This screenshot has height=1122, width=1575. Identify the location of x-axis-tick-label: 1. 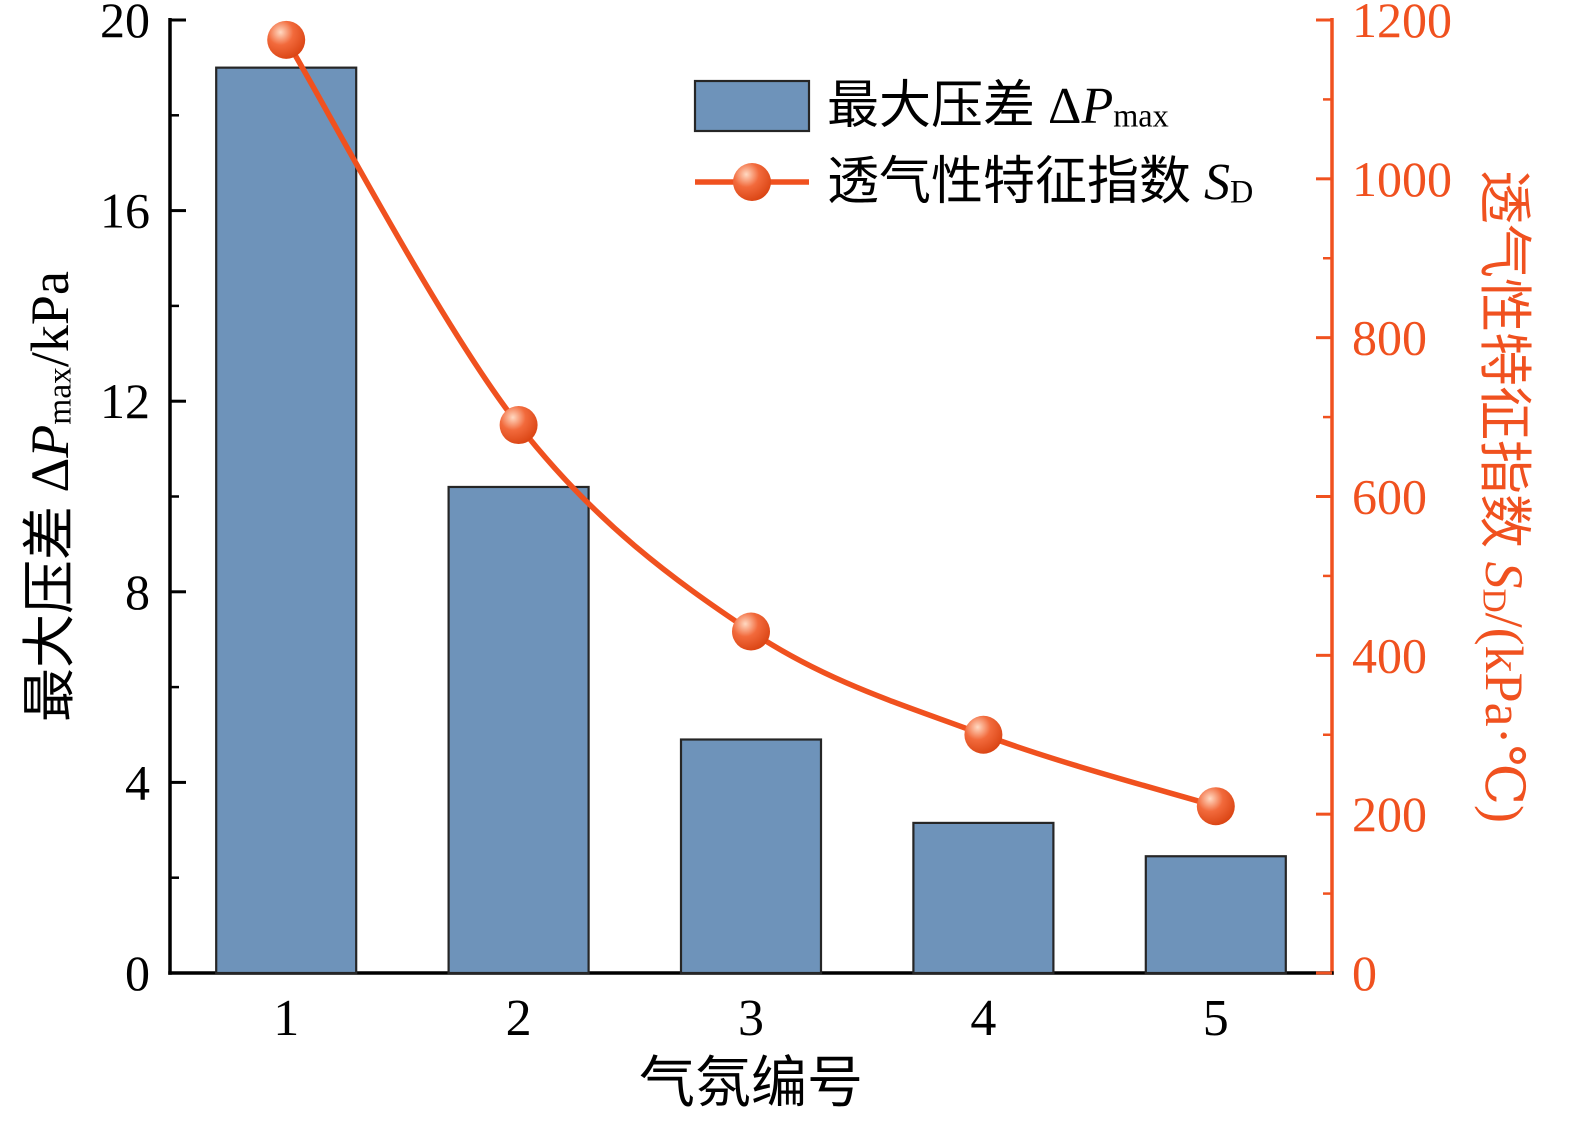
(286, 1018).